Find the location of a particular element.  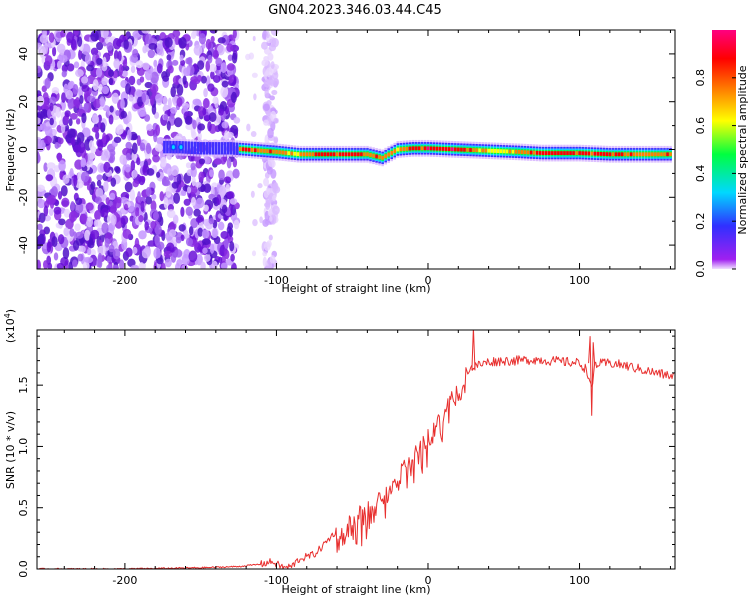

colorbar-gradient is located at coordinates (724, 149).